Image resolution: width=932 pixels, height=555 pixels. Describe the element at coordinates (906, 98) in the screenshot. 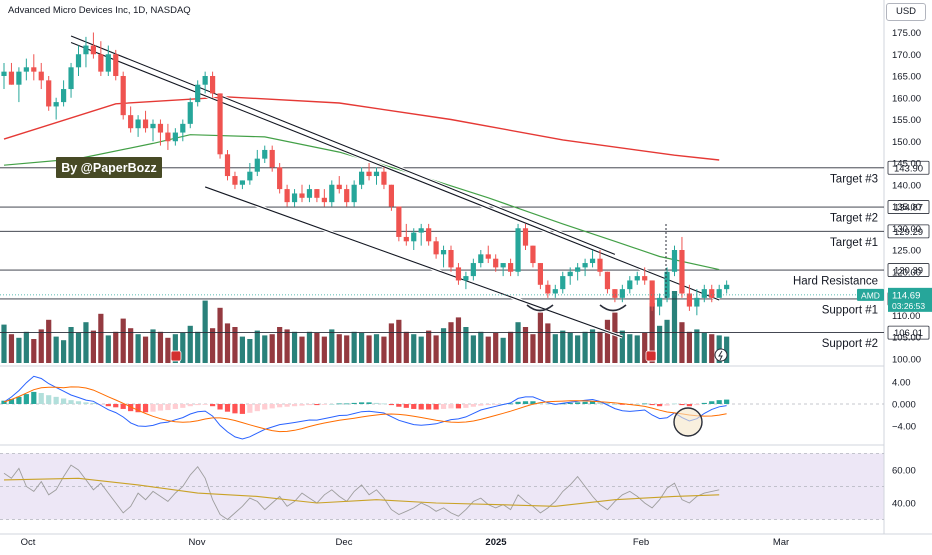

I see `price-tick-label: 160.00` at that location.